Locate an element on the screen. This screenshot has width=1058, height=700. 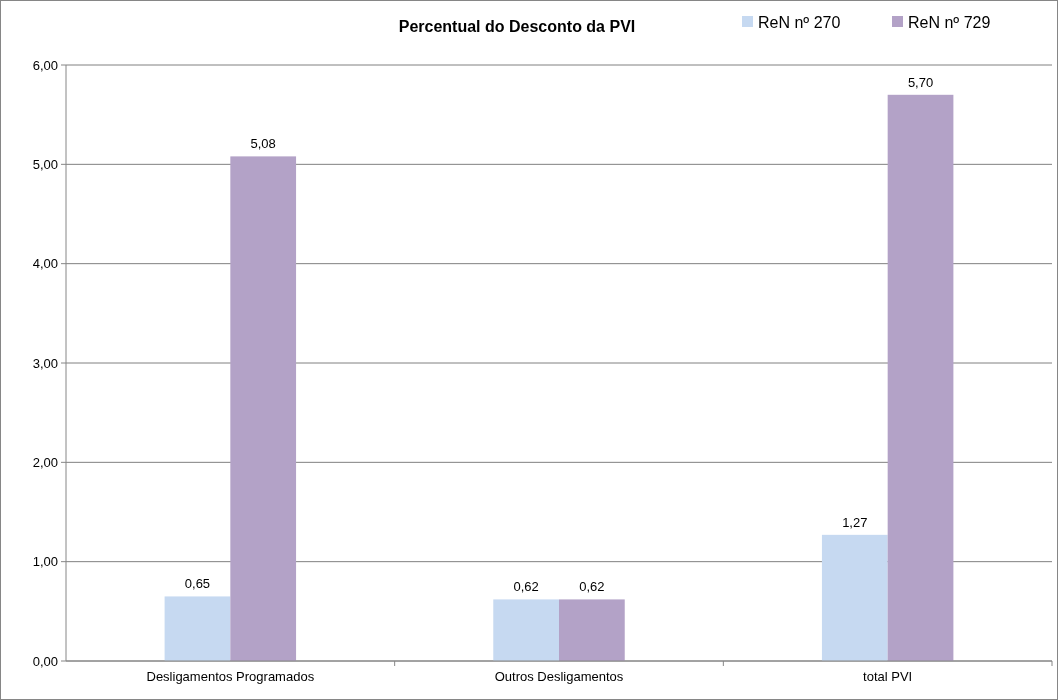
y-tick-label: 4,00 is located at coordinates (45, 264).